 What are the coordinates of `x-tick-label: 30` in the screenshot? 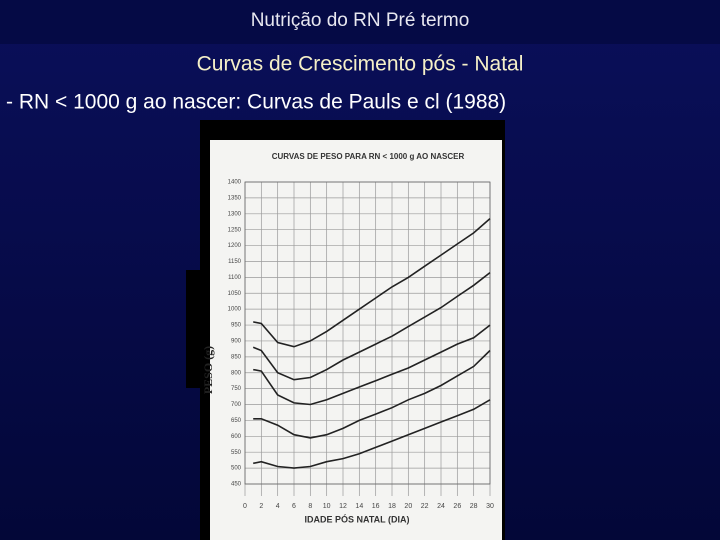 It's located at (490, 506).